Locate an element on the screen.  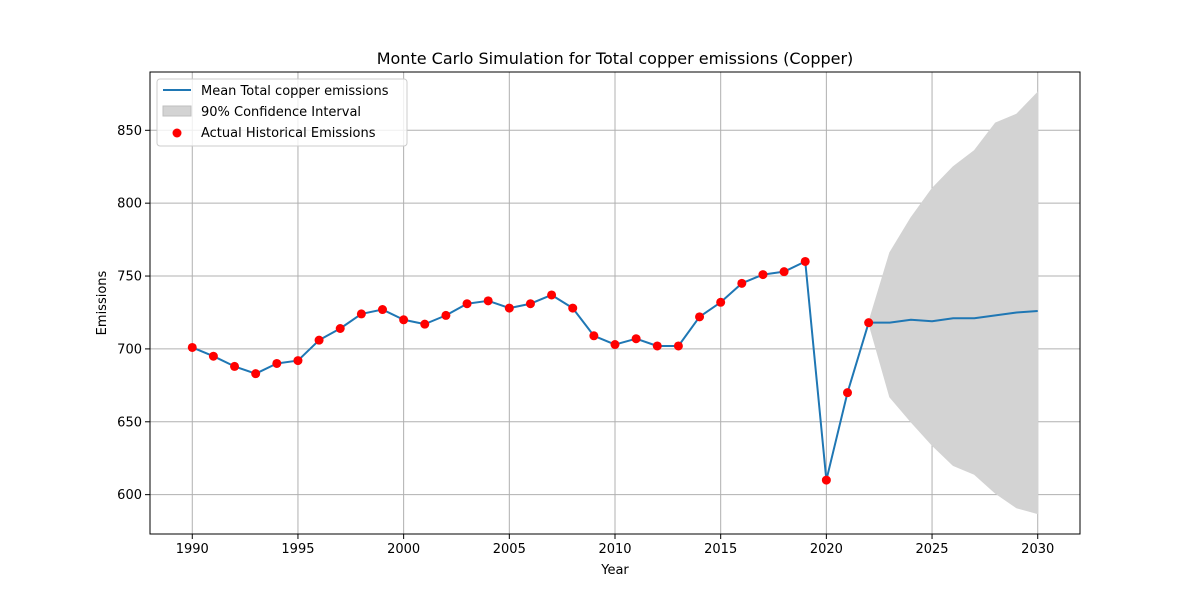
x-tick-label: 2000 is located at coordinates (403, 549).